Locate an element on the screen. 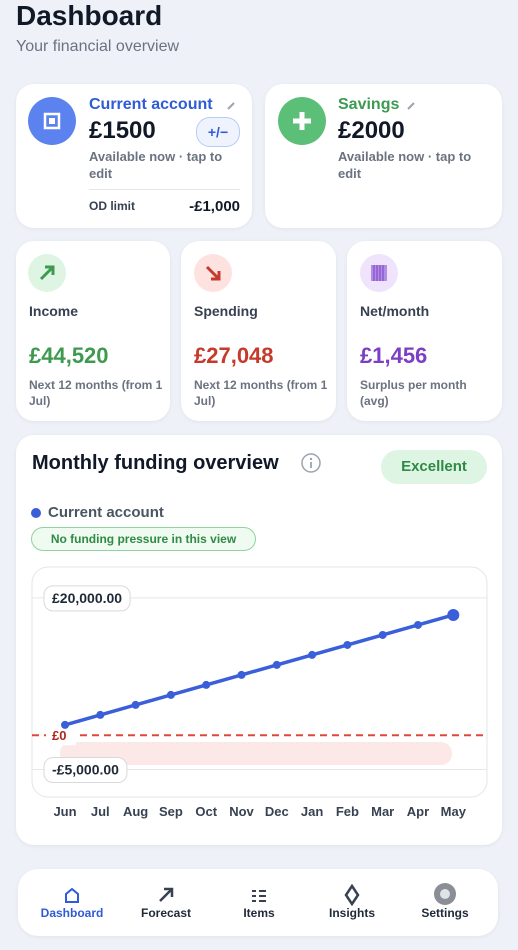 The height and width of the screenshot is (950, 518). nav-item: Settings is located at coordinates (445, 913).